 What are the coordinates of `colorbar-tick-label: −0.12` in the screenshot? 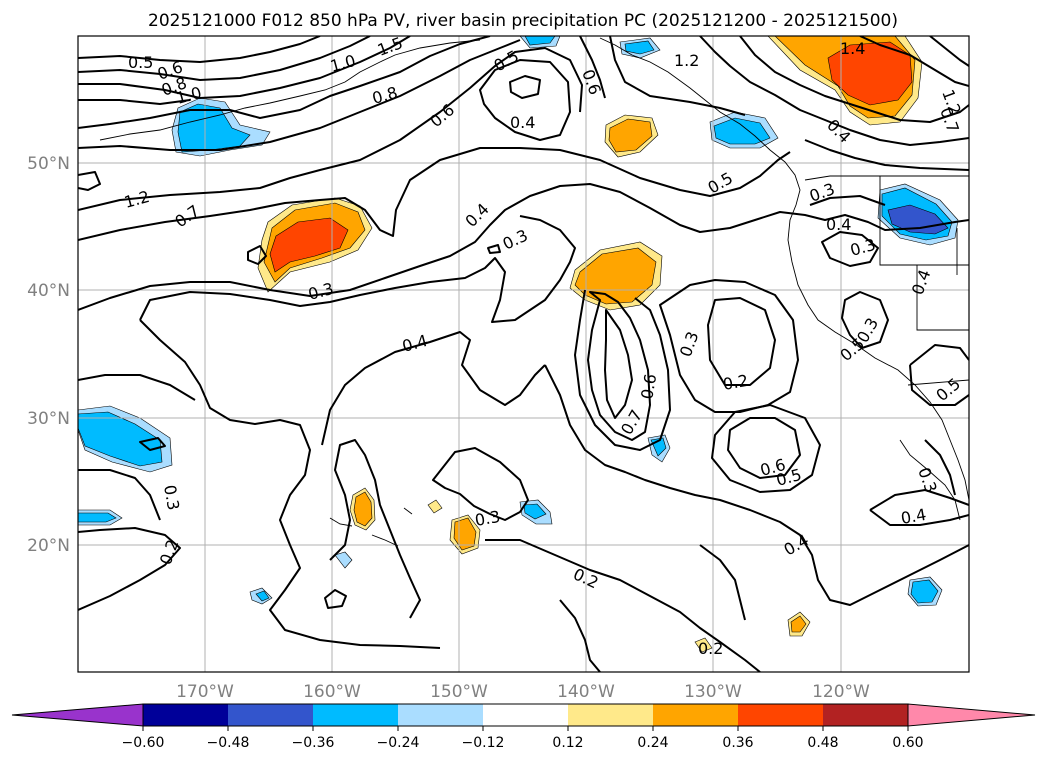 It's located at (483, 743).